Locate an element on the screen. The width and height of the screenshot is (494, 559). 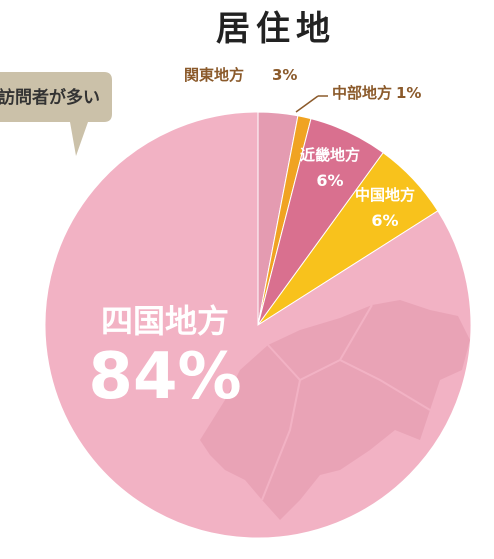
value-label: 84% is located at coordinates (164, 377).